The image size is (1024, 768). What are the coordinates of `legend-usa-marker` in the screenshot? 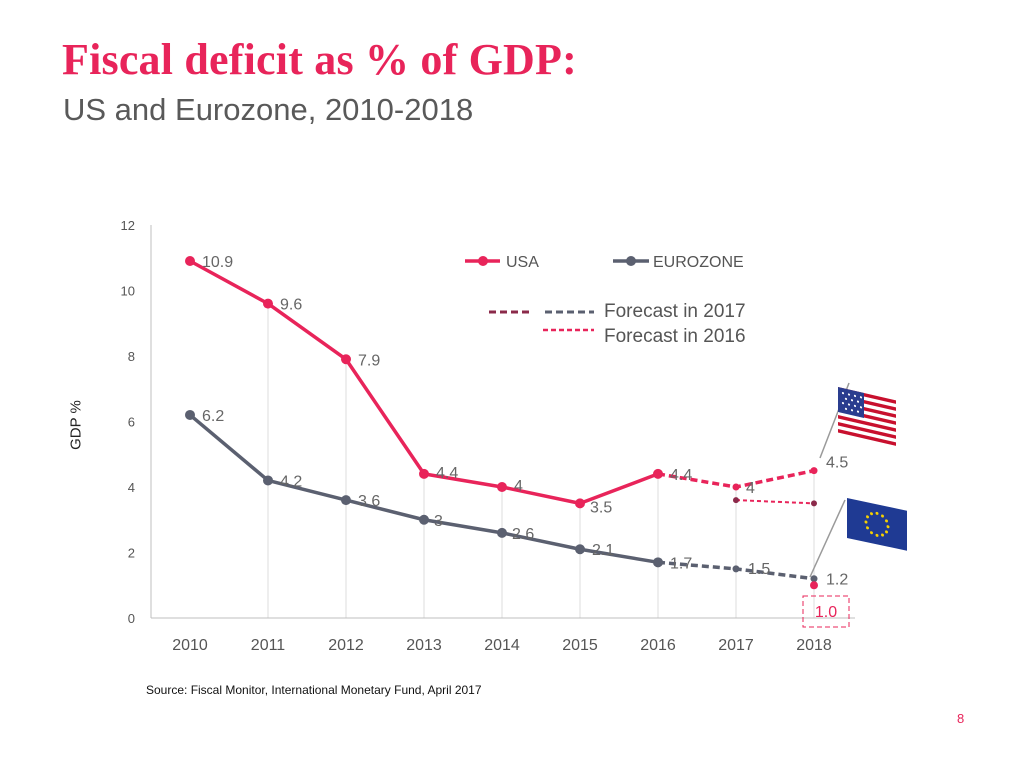 It's located at (483, 261).